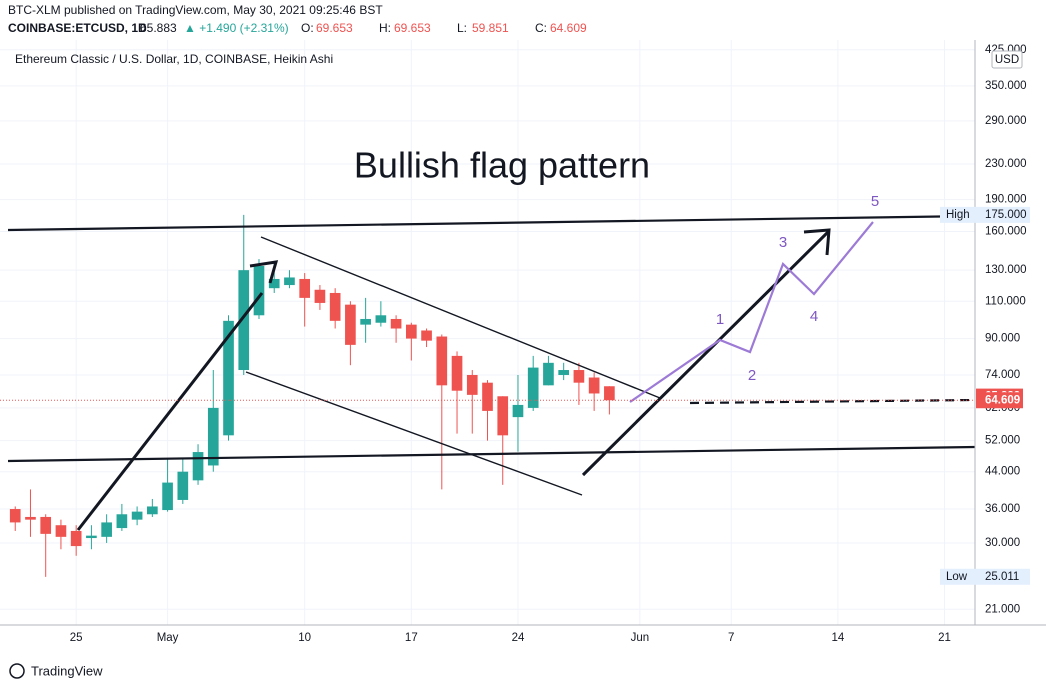  What do you see at coordinates (304, 638) in the screenshot?
I see `x-tick-label: 10` at bounding box center [304, 638].